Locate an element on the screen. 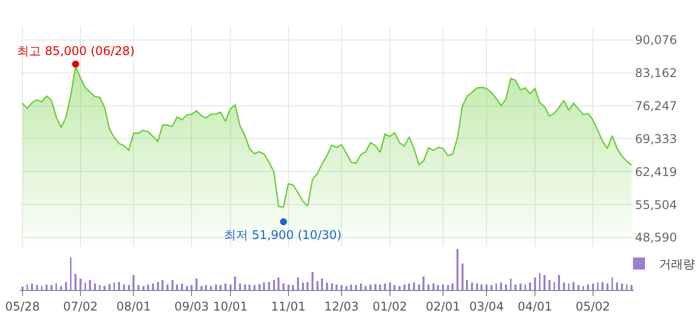  x-tick-label: 10/01 is located at coordinates (230, 306).